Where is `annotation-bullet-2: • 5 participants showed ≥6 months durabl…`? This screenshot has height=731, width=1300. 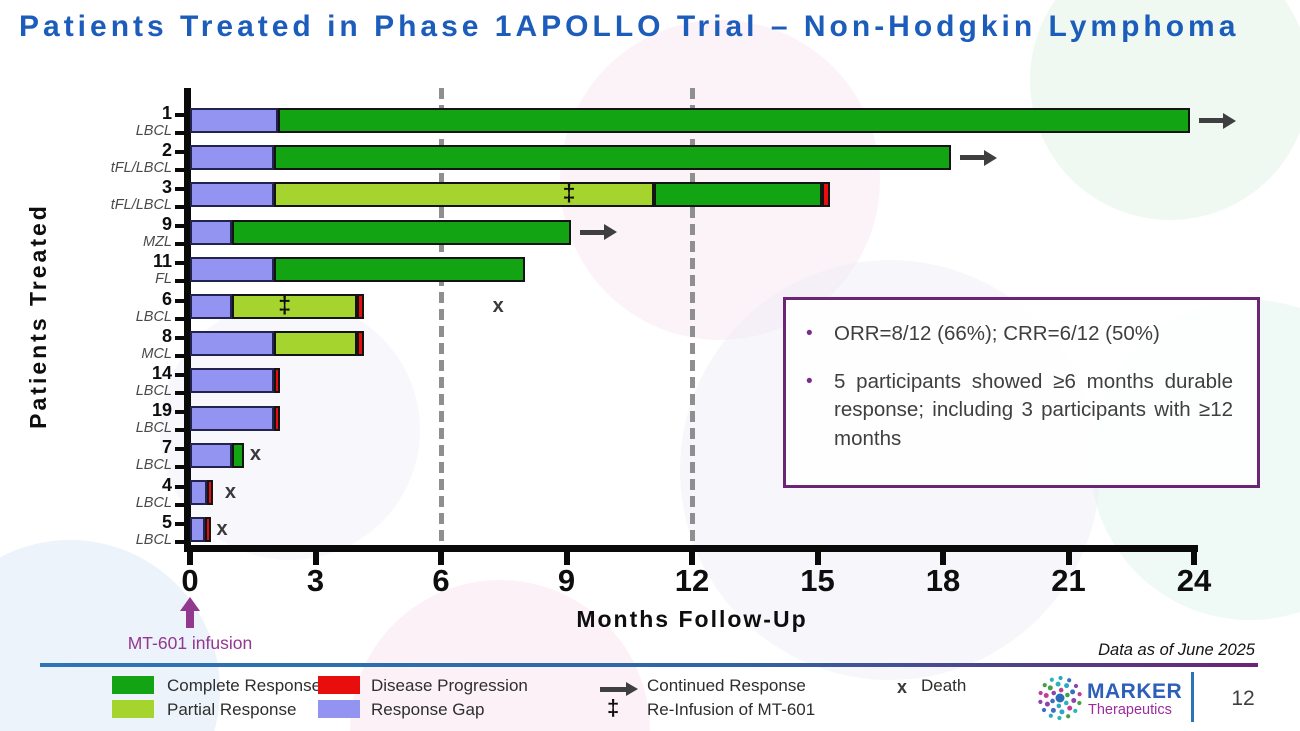
annotation-bullet-2: • 5 participants showed ≥6 months durabl… is located at coordinates (1019, 411).